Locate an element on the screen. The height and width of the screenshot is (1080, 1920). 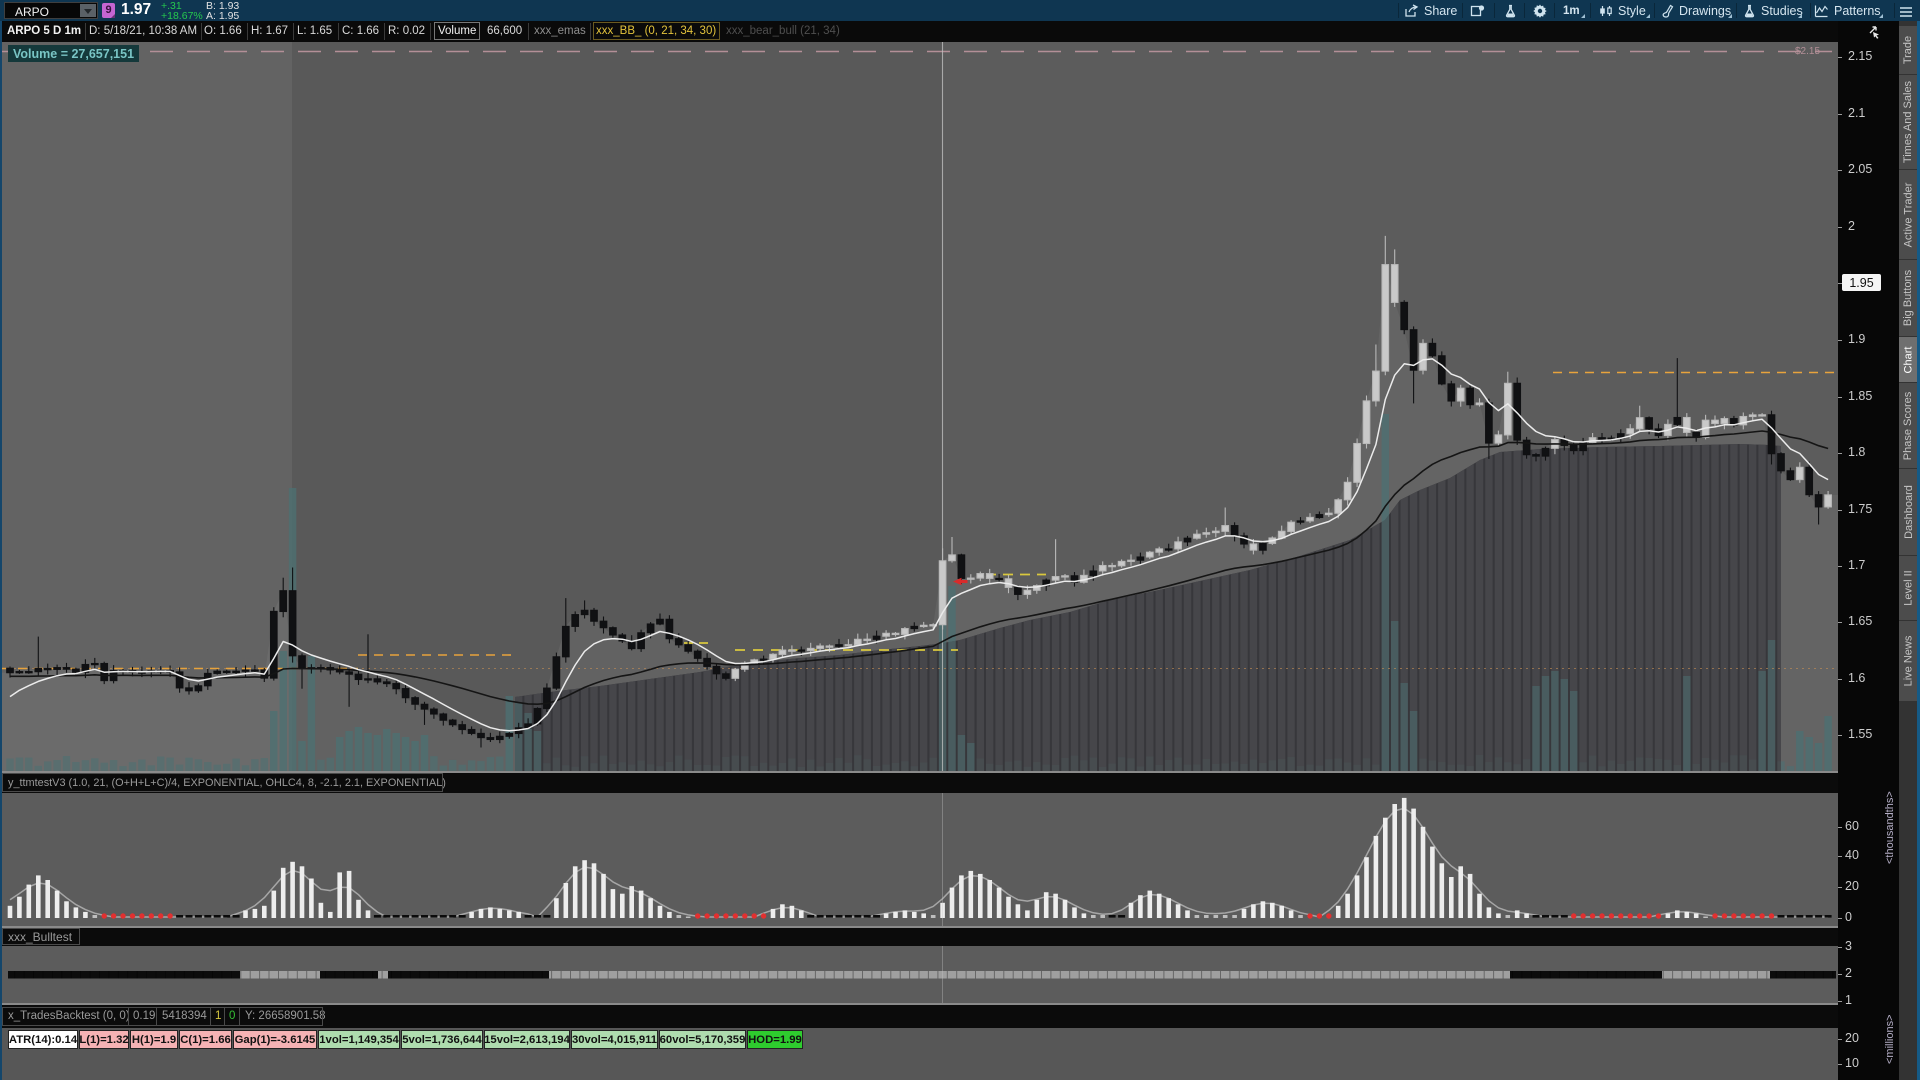
svg-text: $2.15 is located at coordinates (1807, 51).